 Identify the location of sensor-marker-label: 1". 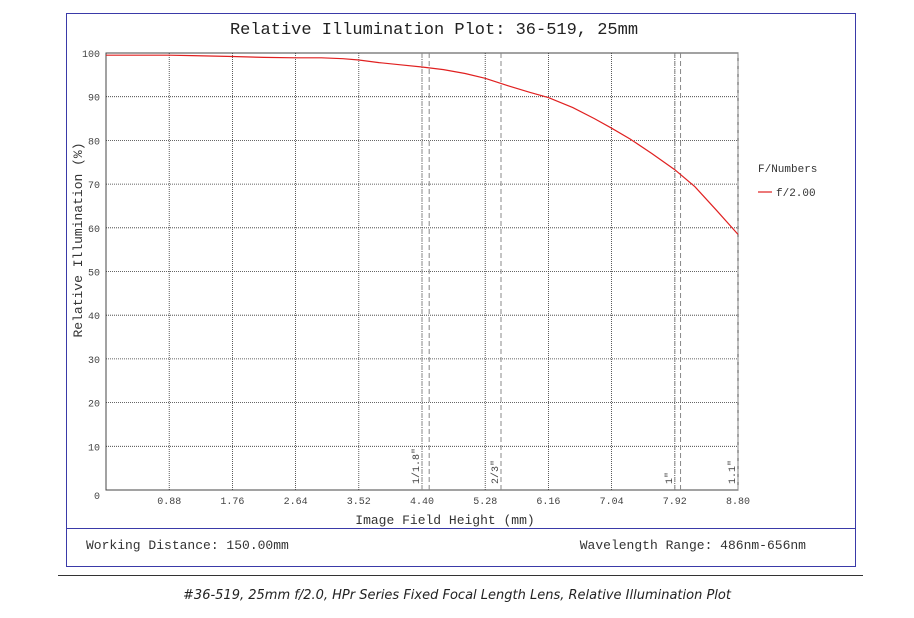
(670, 478).